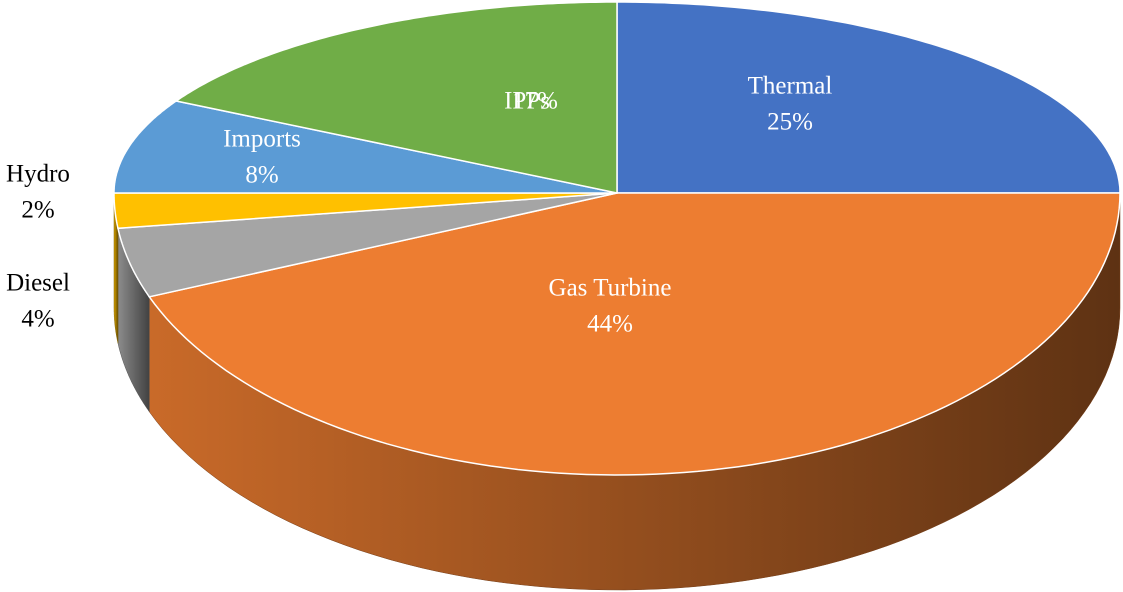 Image resolution: width=1123 pixels, height=592 pixels. I want to click on slice-label: IPPs, so click(527, 101).